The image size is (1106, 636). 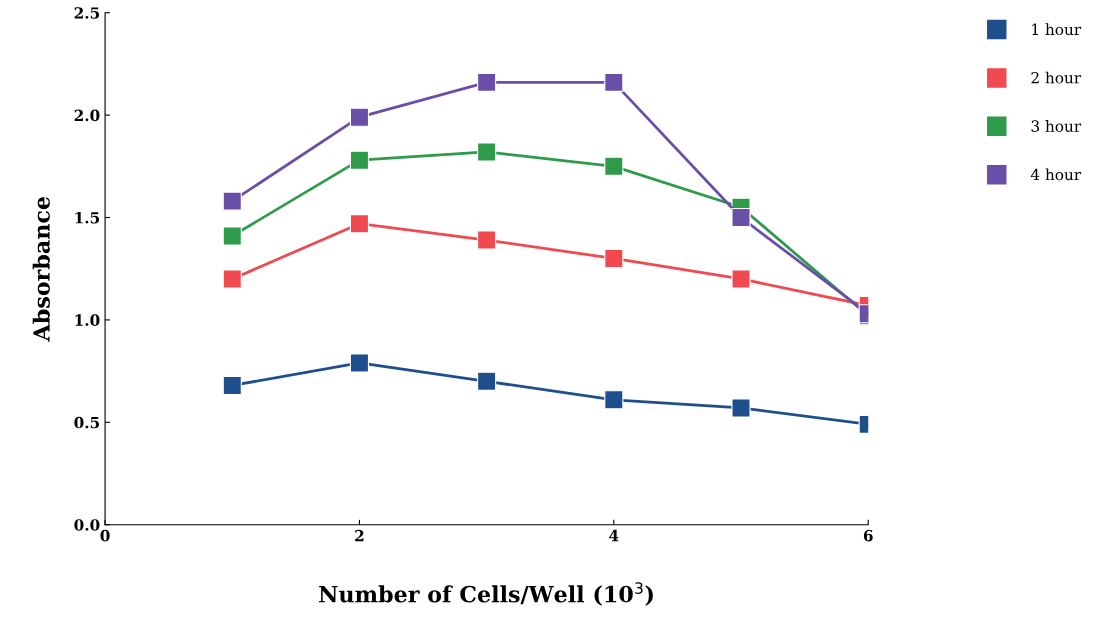 I want to click on legend-label: 3 hour, so click(x=1056, y=126).